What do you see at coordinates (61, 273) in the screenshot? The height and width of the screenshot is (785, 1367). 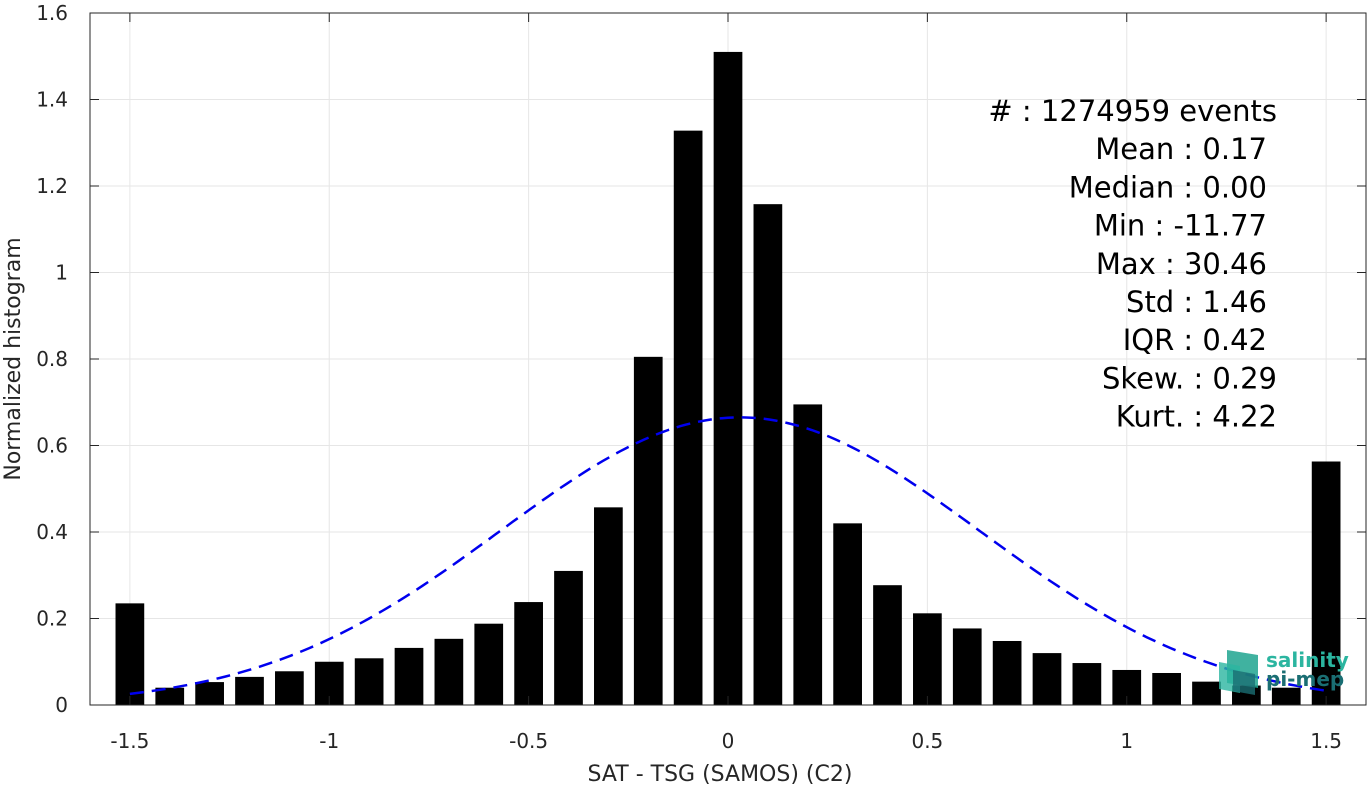 I see `y-tick-label: 1` at bounding box center [61, 273].